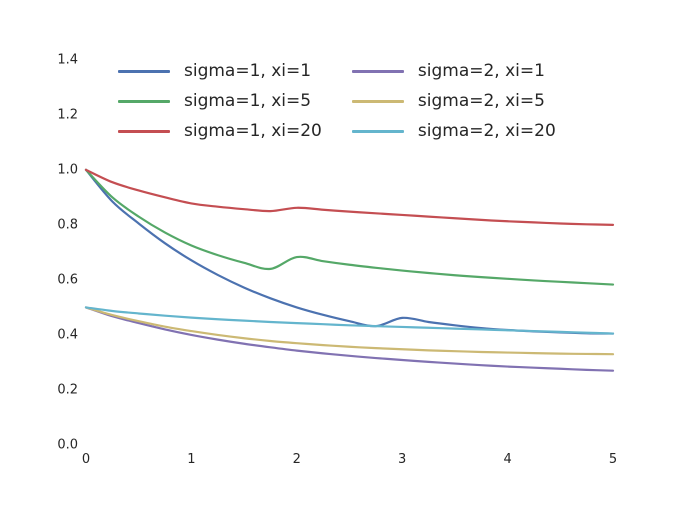 The image size is (683, 512). Describe the element at coordinates (296, 459) in the screenshot. I see `x-tick-label: 2` at that location.